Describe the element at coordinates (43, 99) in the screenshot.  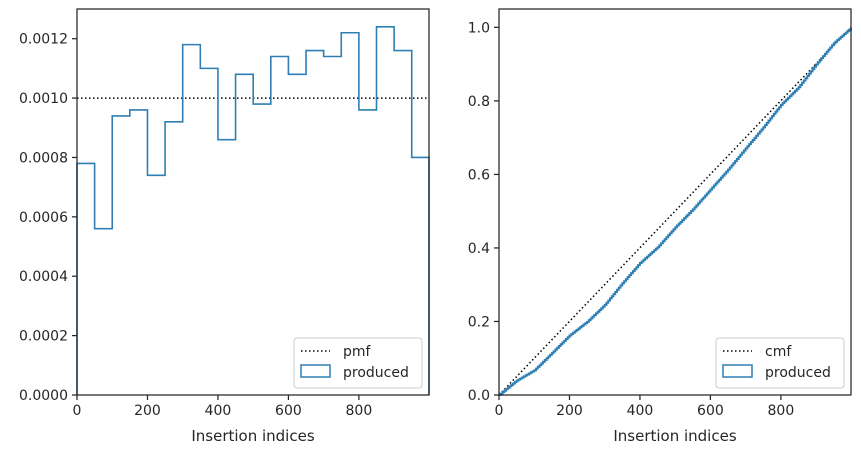
I see `y-tick-label: 0.0010` at that location.